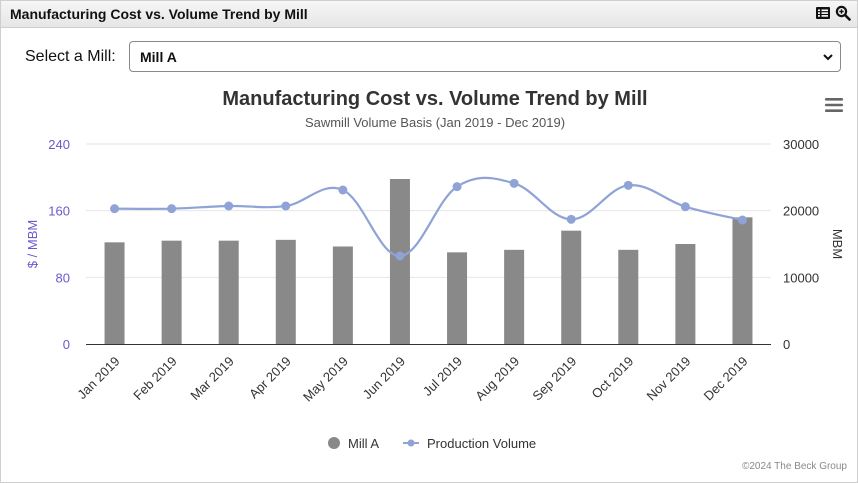  Describe the element at coordinates (363, 443) in the screenshot. I see `legend-label-mill-a: Mill A` at that location.